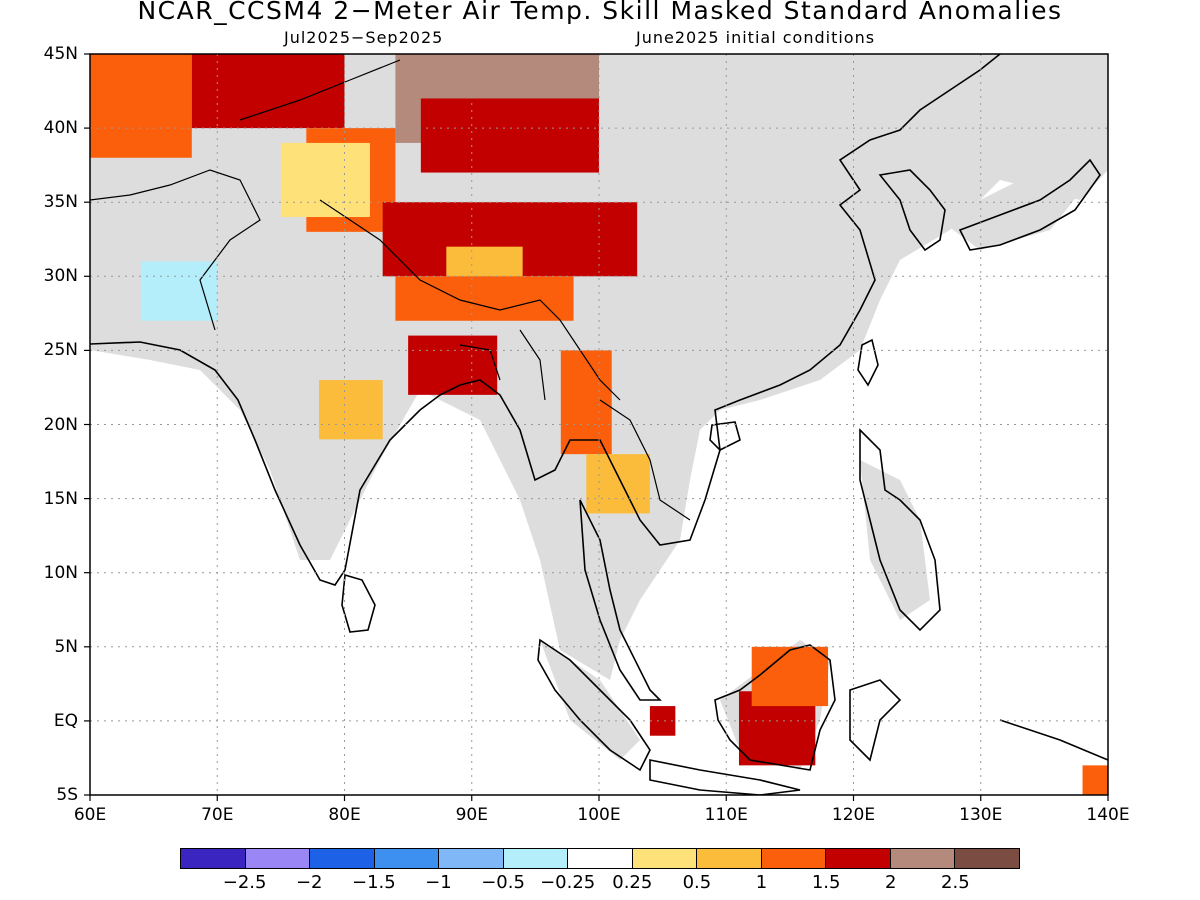 Image resolution: width=1200 pixels, height=900 pixels. What do you see at coordinates (217, 815) in the screenshot?
I see `lon-label: 70E` at bounding box center [217, 815].